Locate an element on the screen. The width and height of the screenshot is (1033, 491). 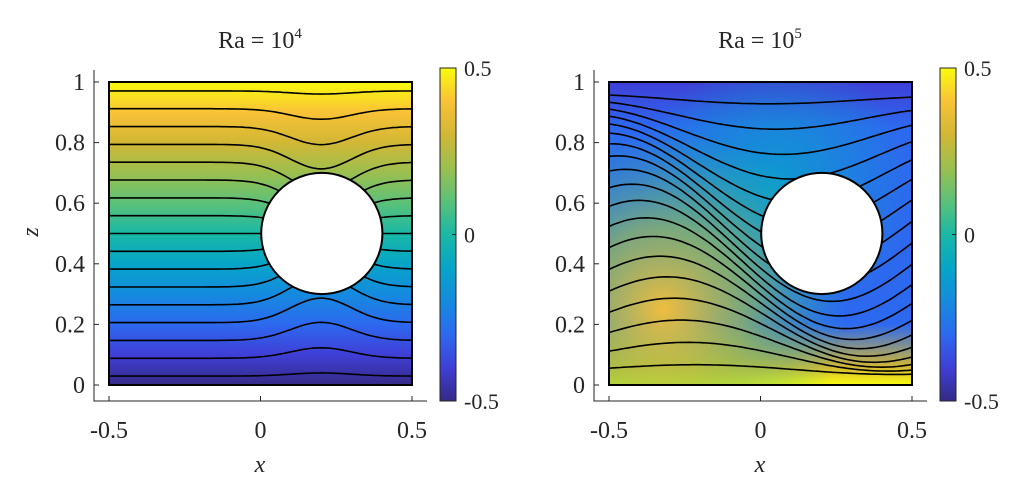
panel-title-left: Ra = 104 is located at coordinates (260, 40).